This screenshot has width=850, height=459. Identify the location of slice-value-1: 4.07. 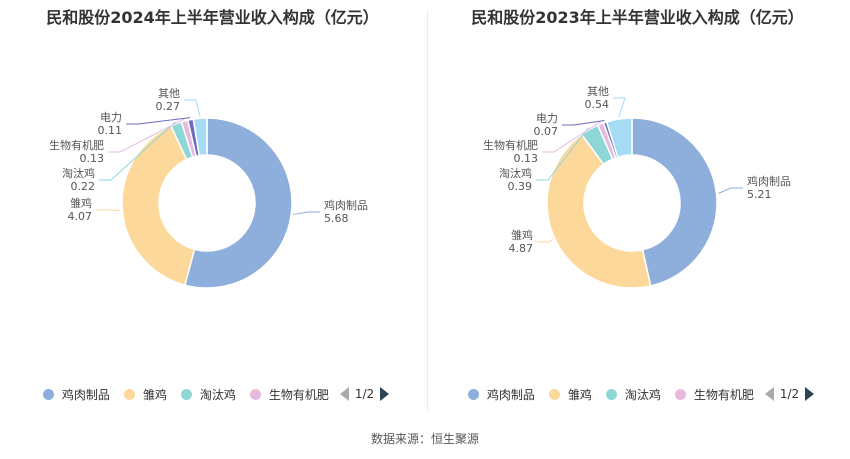
(80, 216).